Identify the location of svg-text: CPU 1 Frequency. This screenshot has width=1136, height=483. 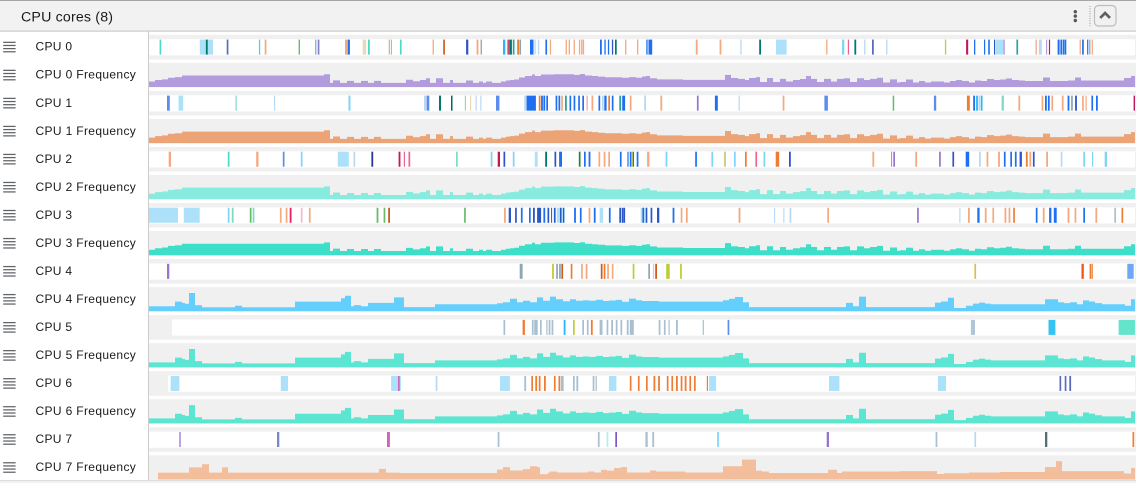
(86, 131).